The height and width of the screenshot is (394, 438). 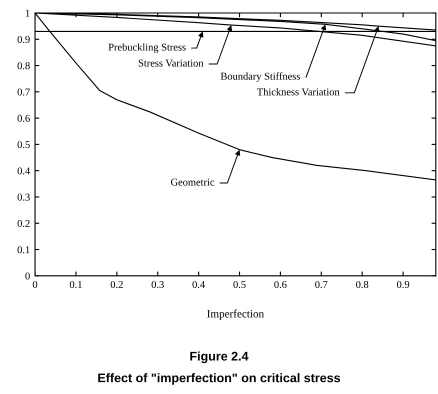 What do you see at coordinates (403, 284) in the screenshot?
I see `x-tick-label: 0.9` at bounding box center [403, 284].